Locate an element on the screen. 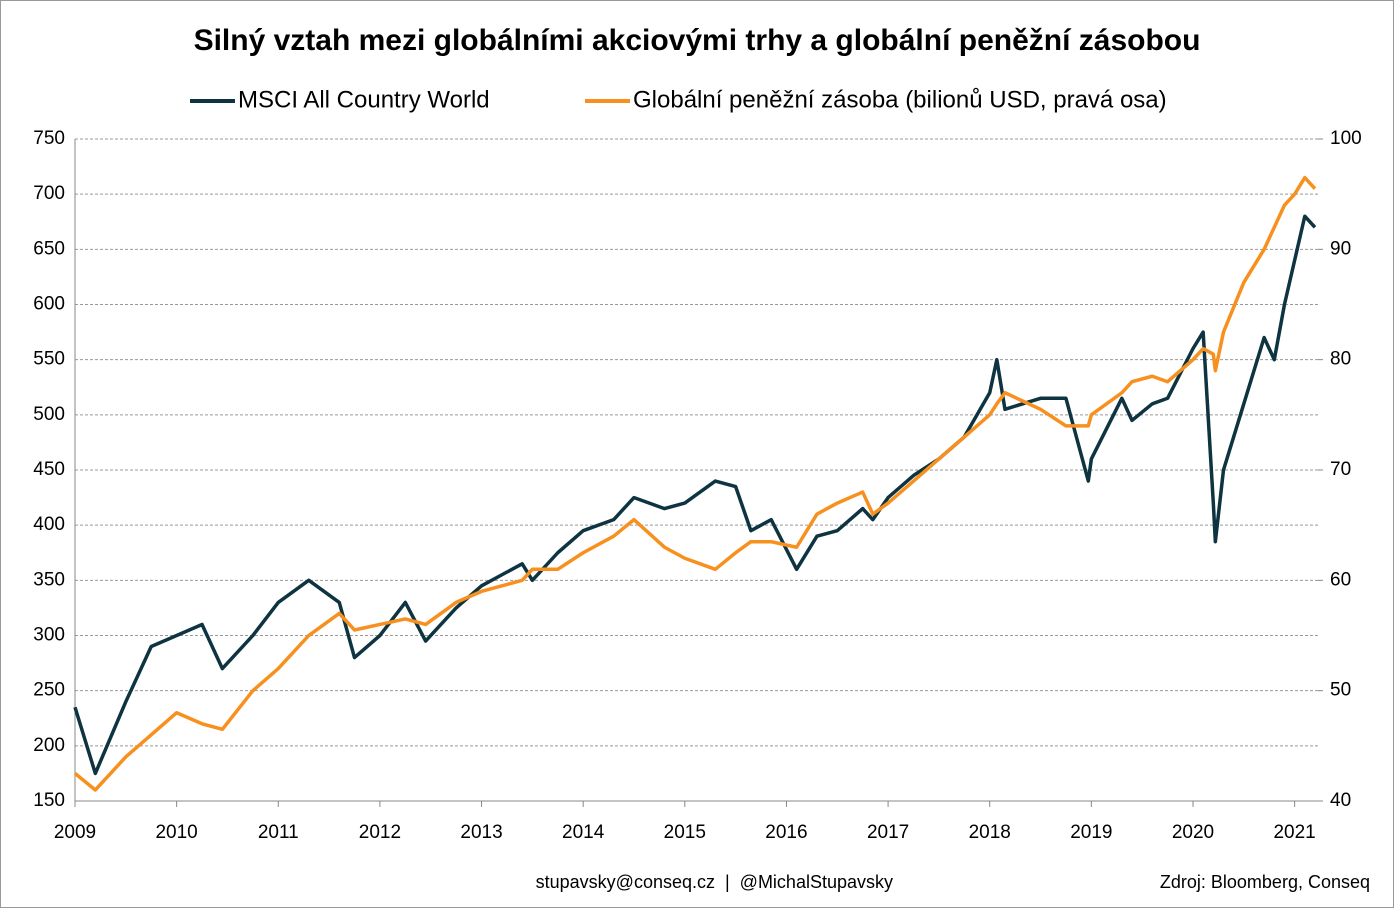 The height and width of the screenshot is (908, 1394). x-tick-label: 2018 is located at coordinates (990, 832).